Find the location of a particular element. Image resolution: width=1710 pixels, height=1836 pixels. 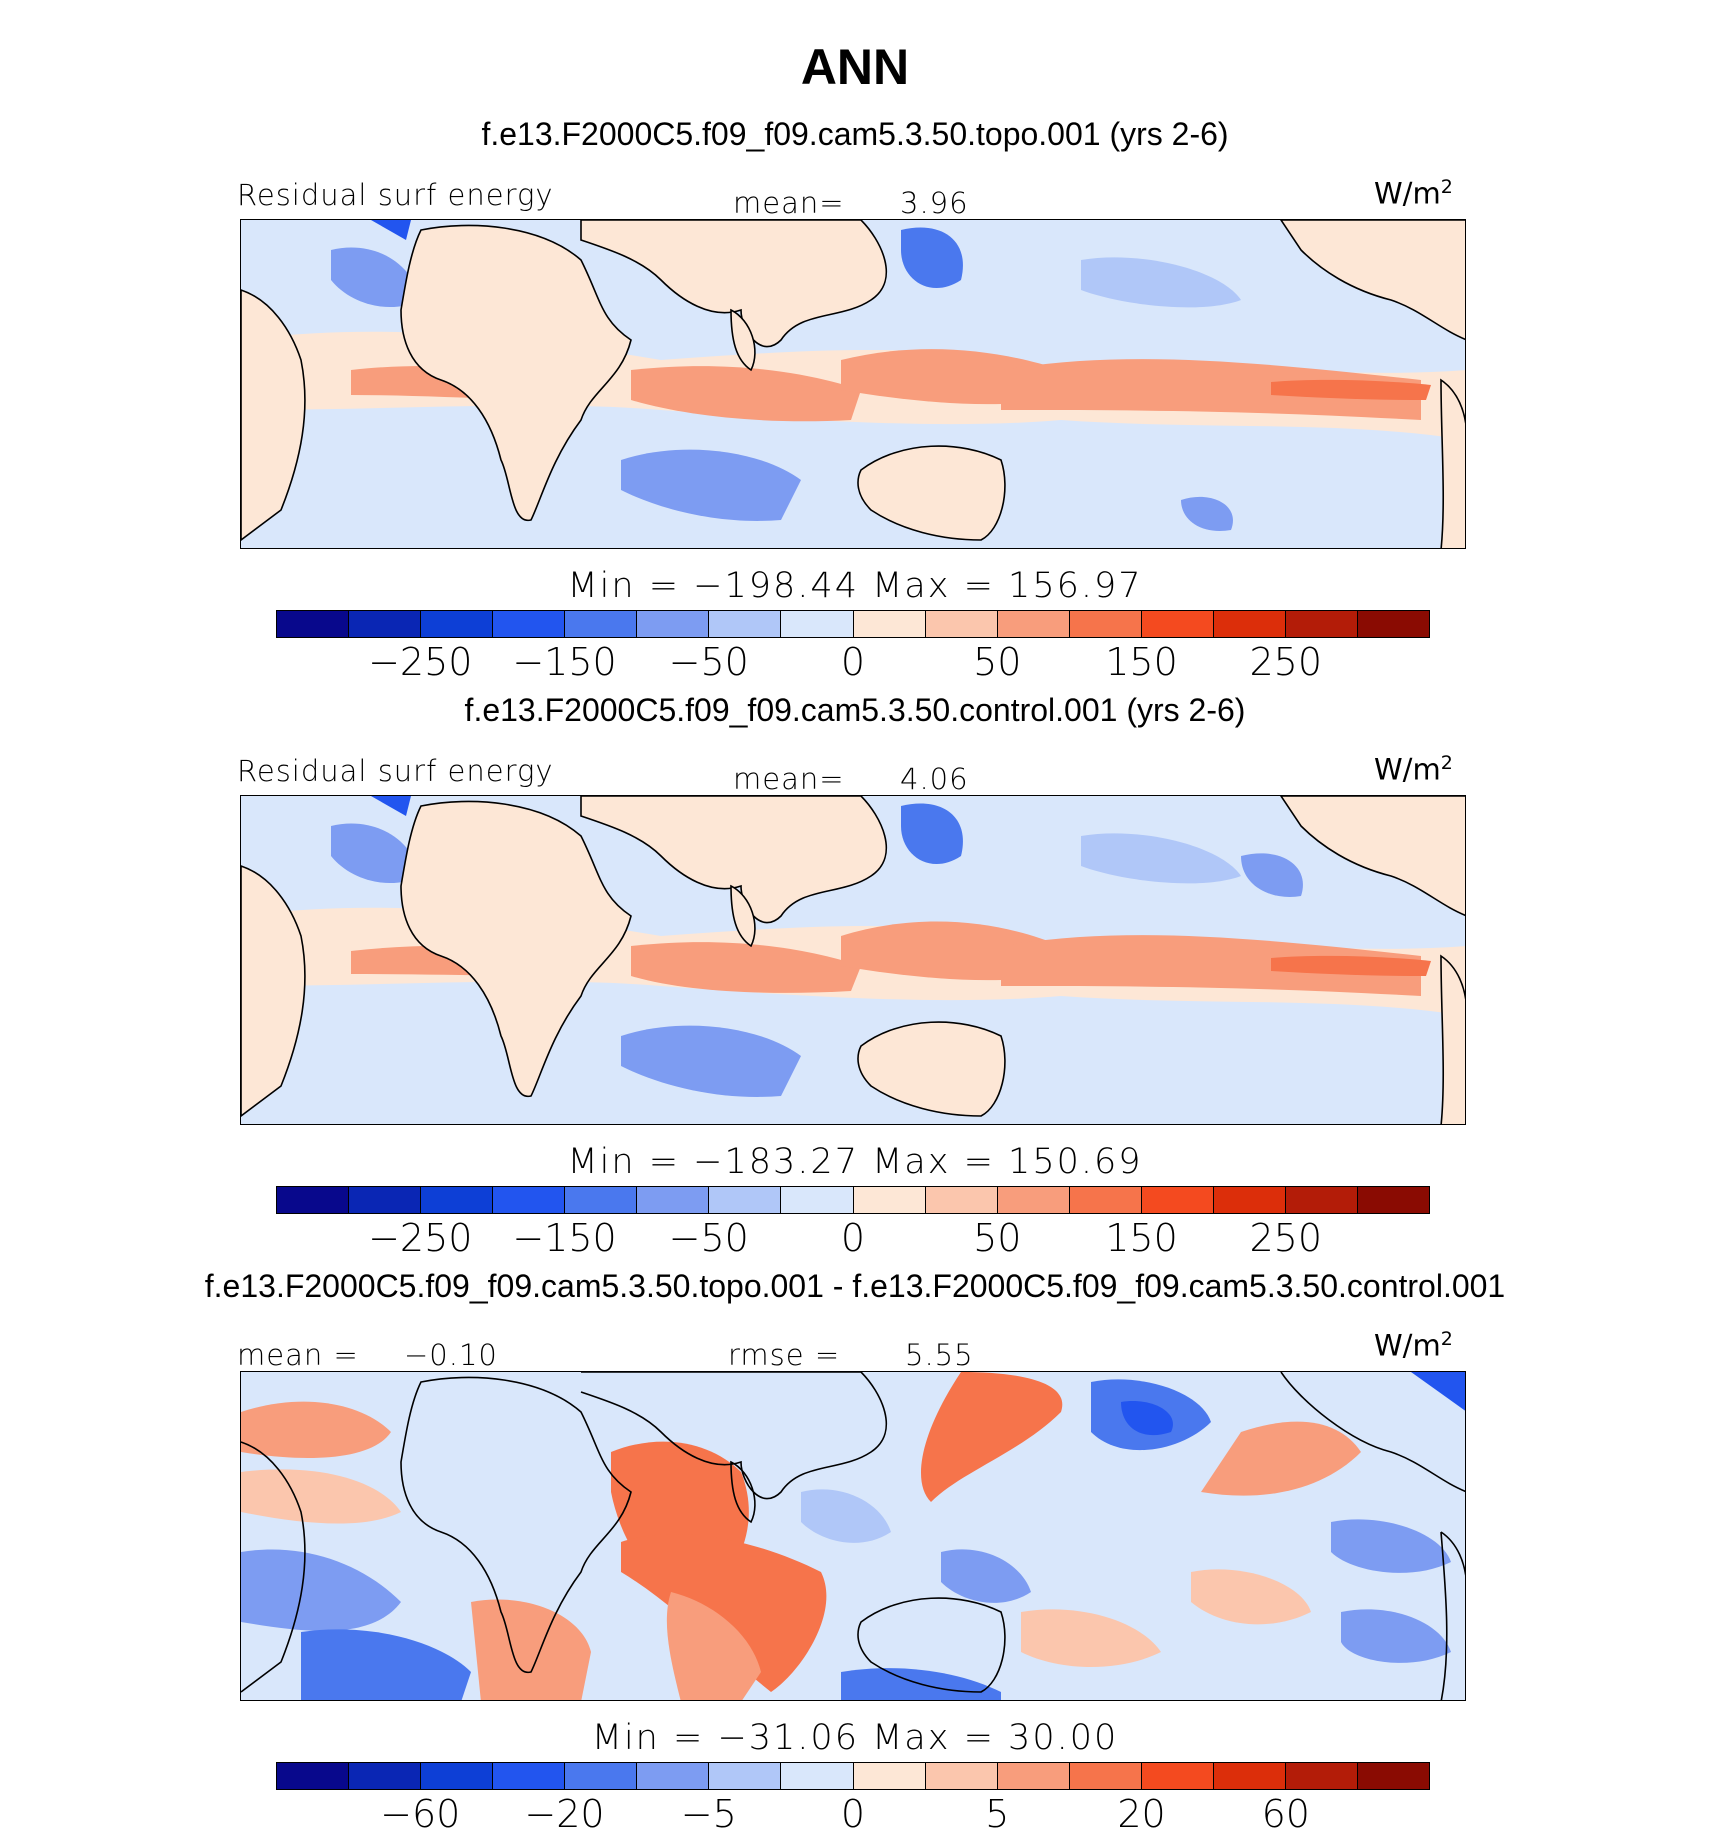

panel3-colorbar is located at coordinates (853, 1776).